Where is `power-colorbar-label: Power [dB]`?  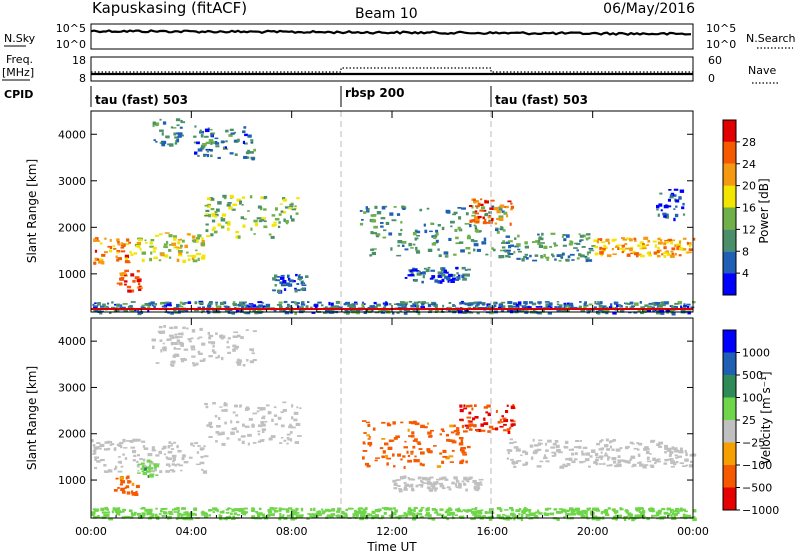
power-colorbar-label: Power [dB] is located at coordinates (764, 210).